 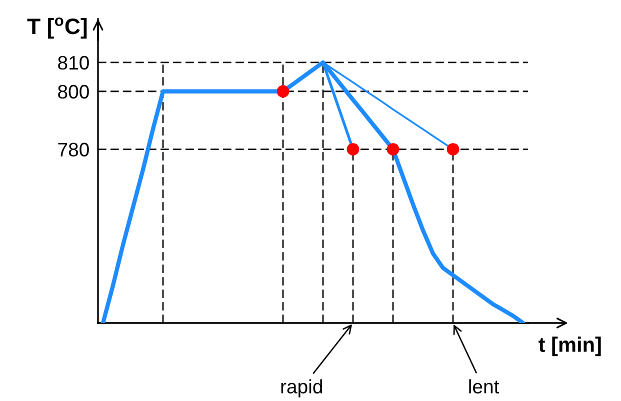 I want to click on y-axis-title: T [$^{o}$C], so click(x=57, y=28).